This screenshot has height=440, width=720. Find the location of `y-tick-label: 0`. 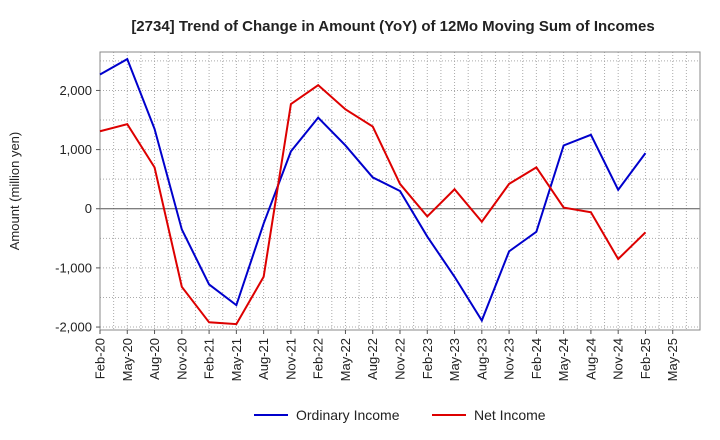

y-tick-label: 0 is located at coordinates (88, 208).